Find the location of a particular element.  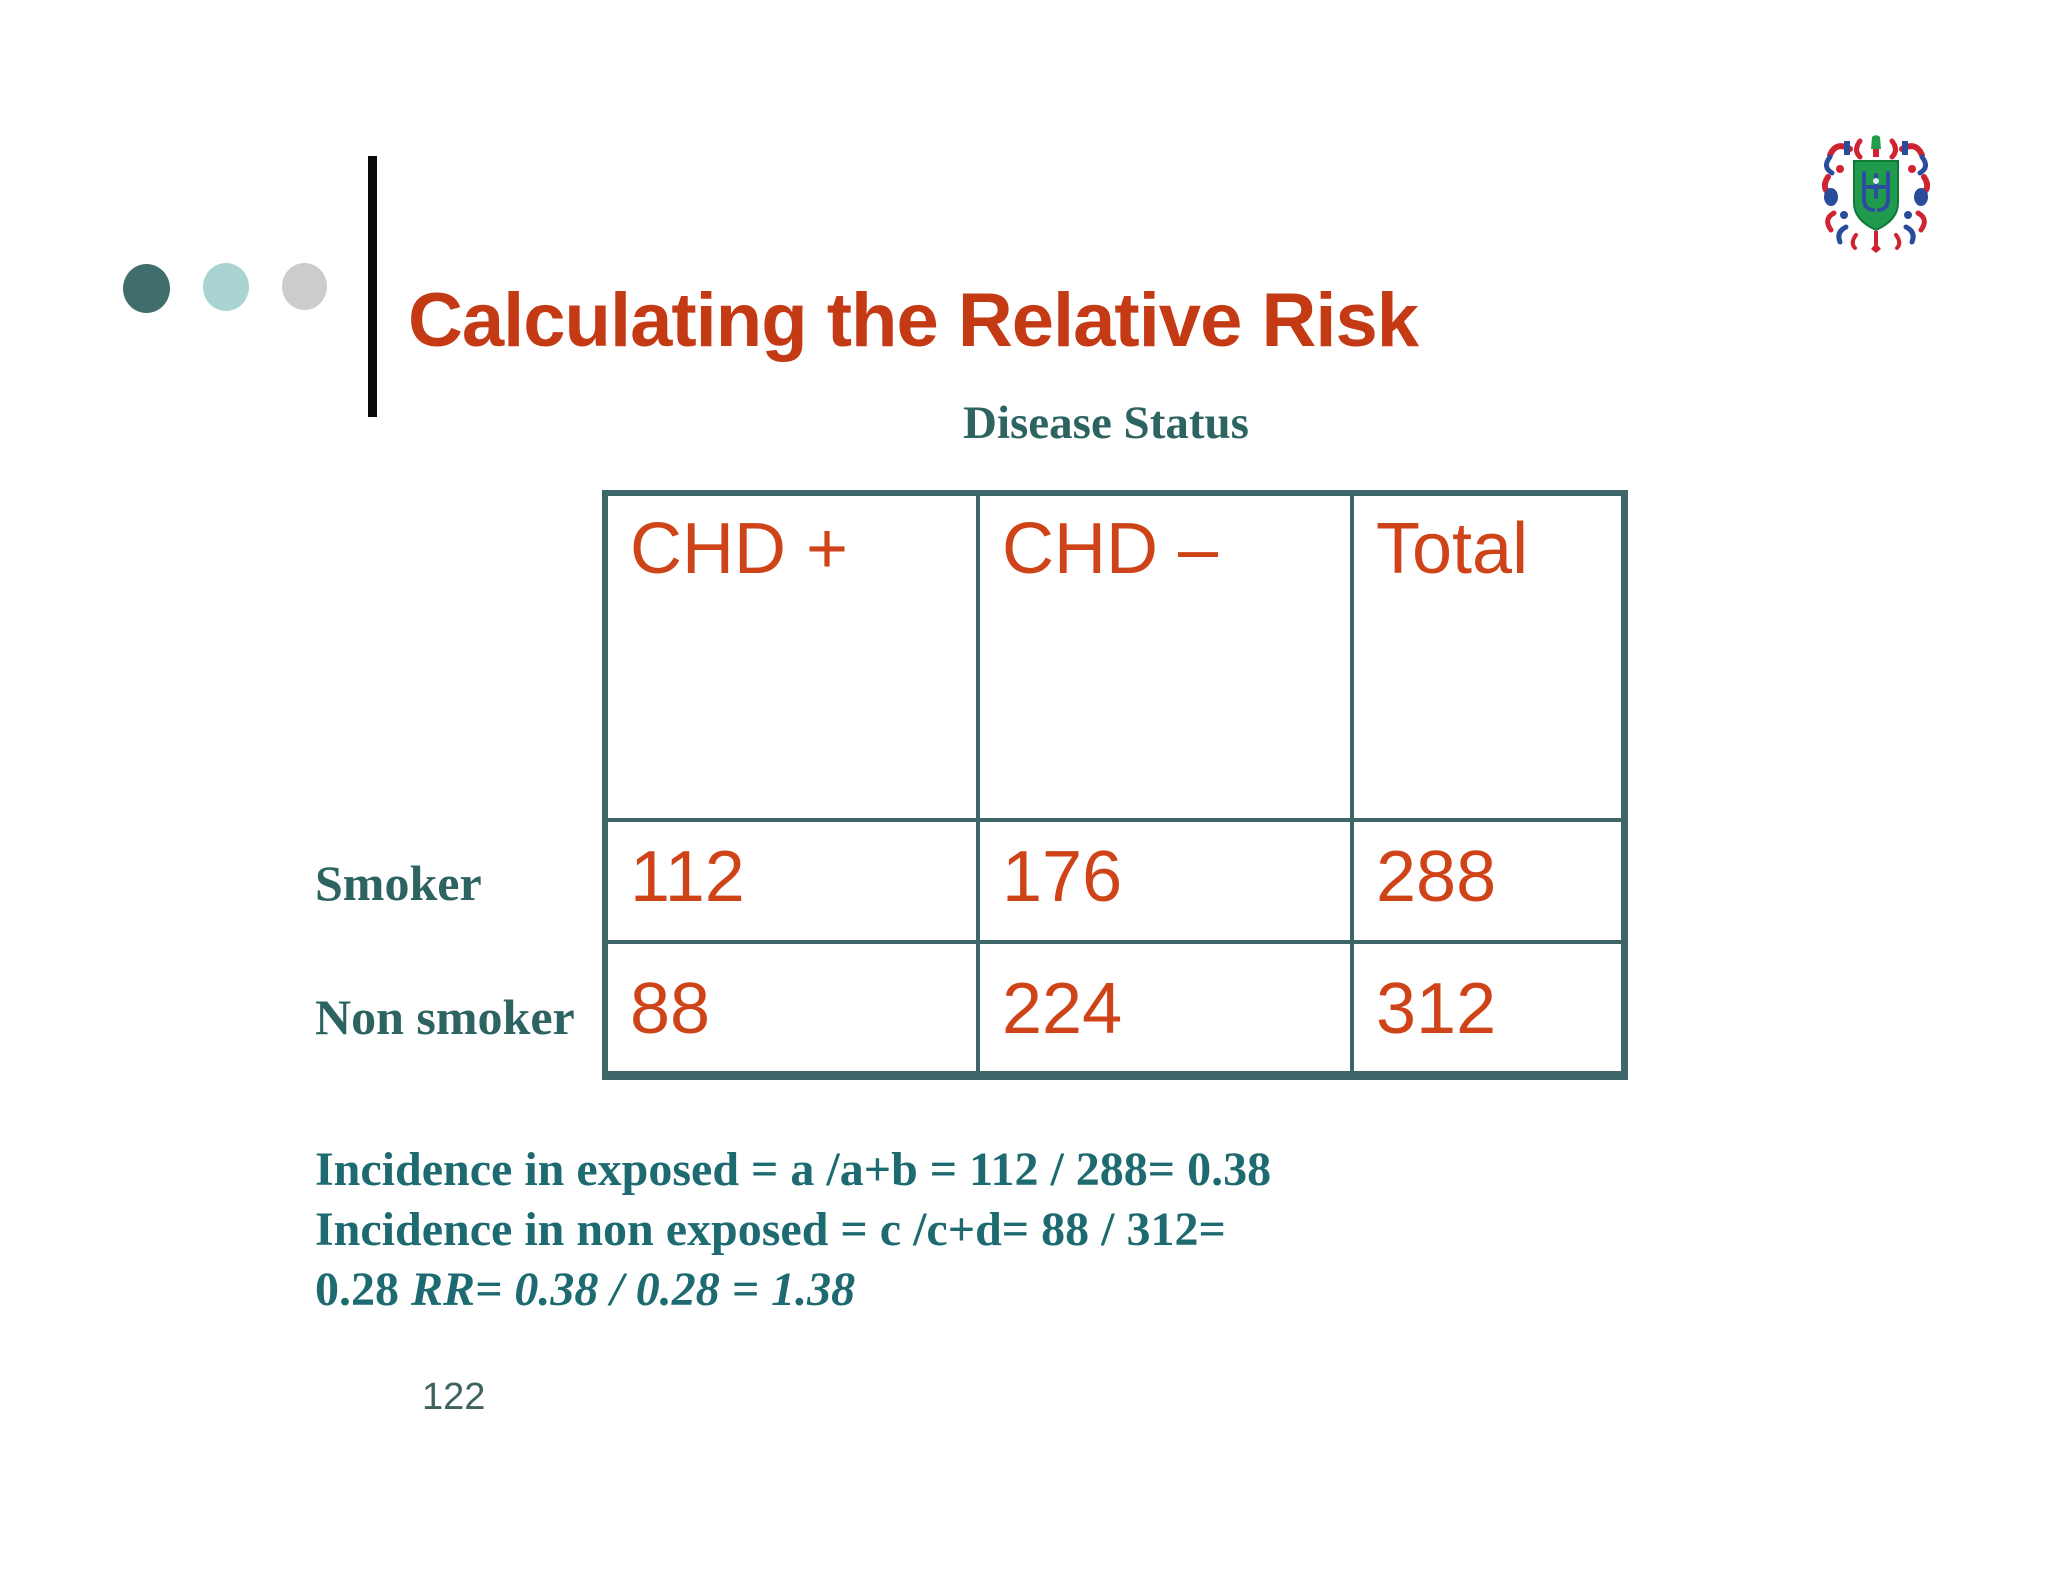

page-number: 122 is located at coordinates (454, 1397).